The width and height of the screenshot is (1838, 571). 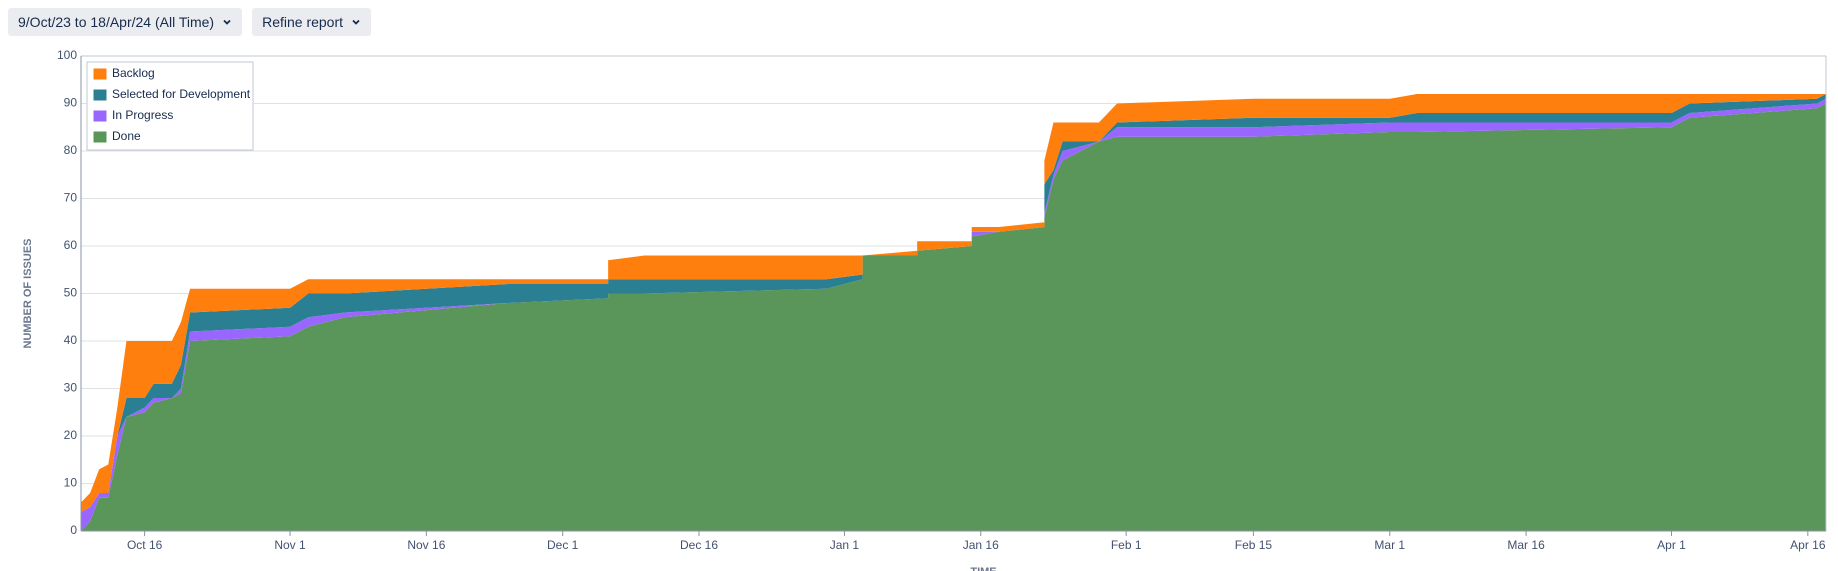 I want to click on refine-report-button: Refine report, so click(x=312, y=22).